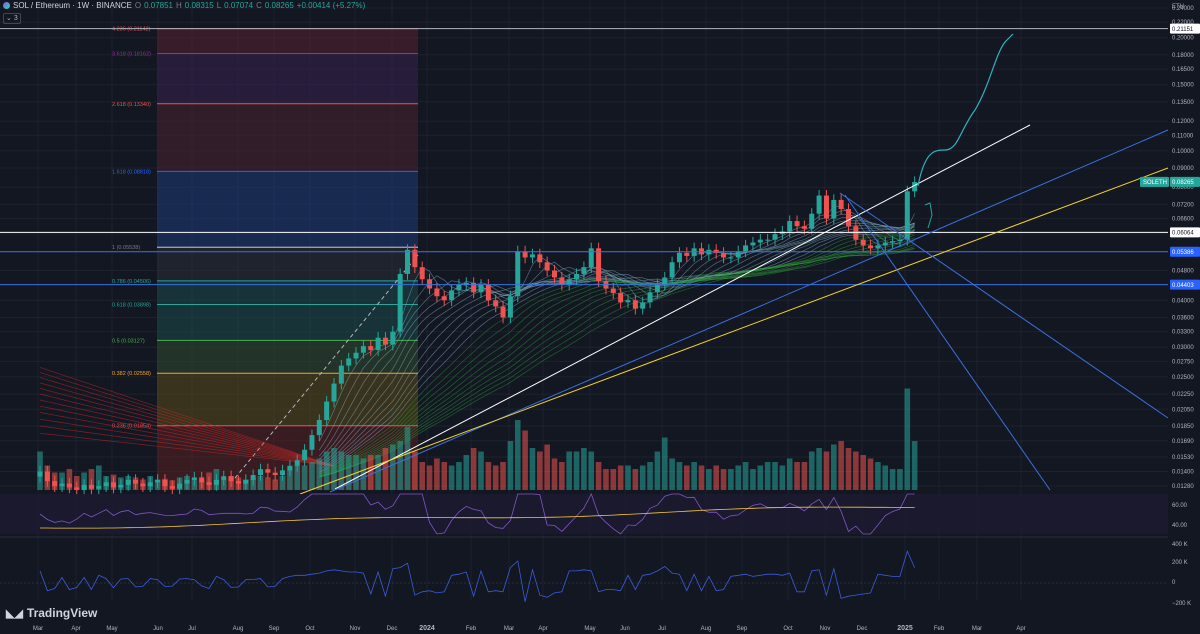  I want to click on close-label: C, so click(259, 5).